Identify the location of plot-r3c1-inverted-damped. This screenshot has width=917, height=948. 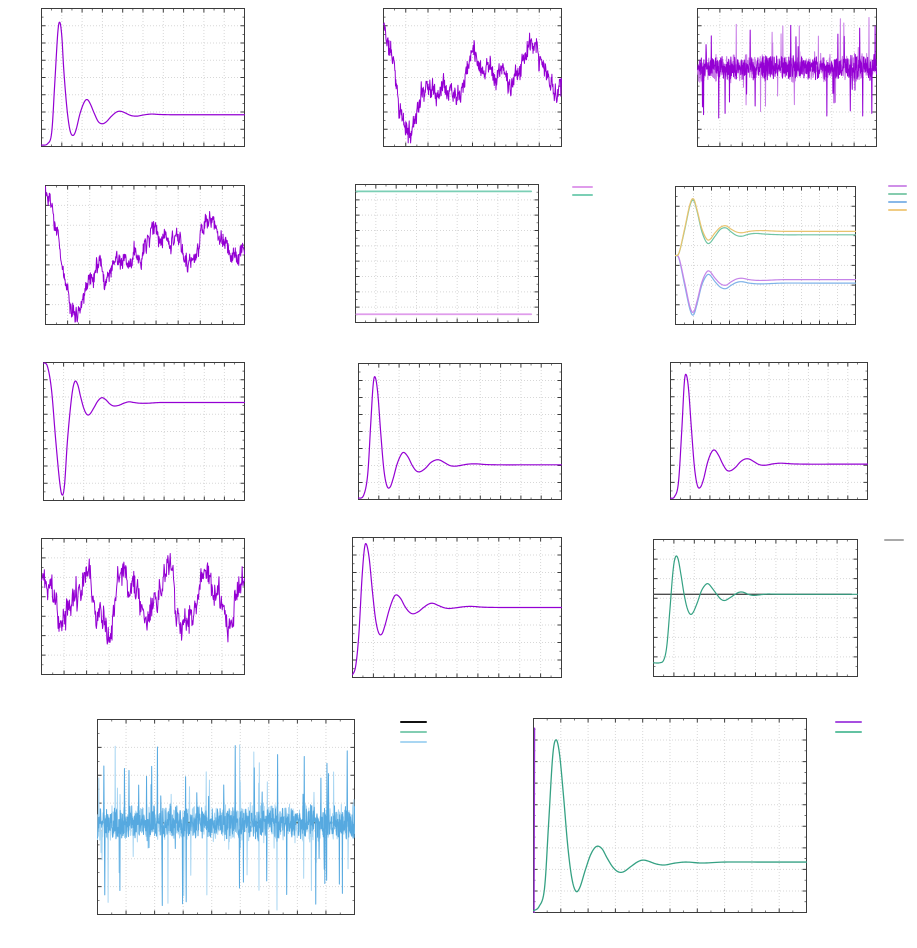
(144, 431).